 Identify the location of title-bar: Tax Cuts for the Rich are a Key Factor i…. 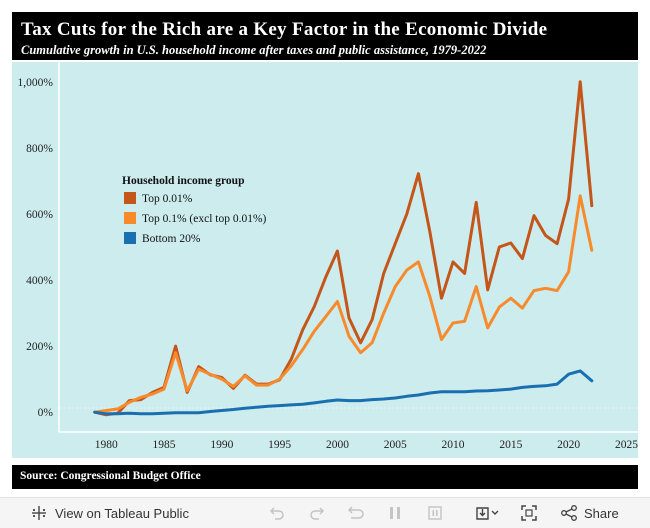
(325, 36).